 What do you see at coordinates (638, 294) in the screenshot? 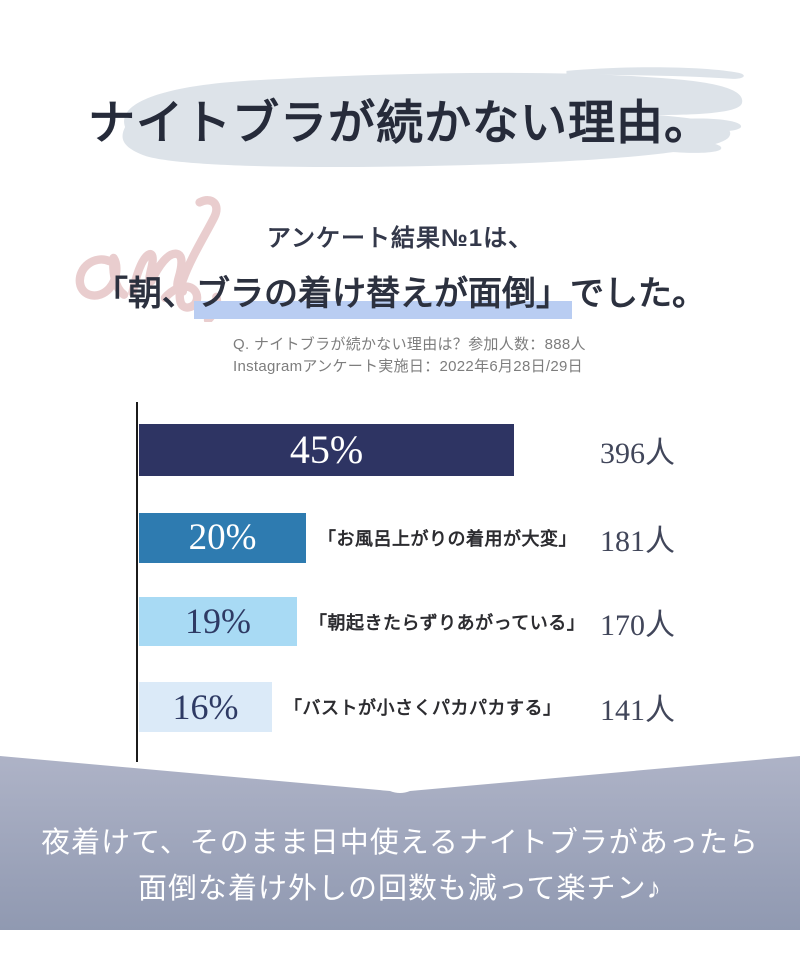
I see `headline-post: でした。` at bounding box center [638, 294].